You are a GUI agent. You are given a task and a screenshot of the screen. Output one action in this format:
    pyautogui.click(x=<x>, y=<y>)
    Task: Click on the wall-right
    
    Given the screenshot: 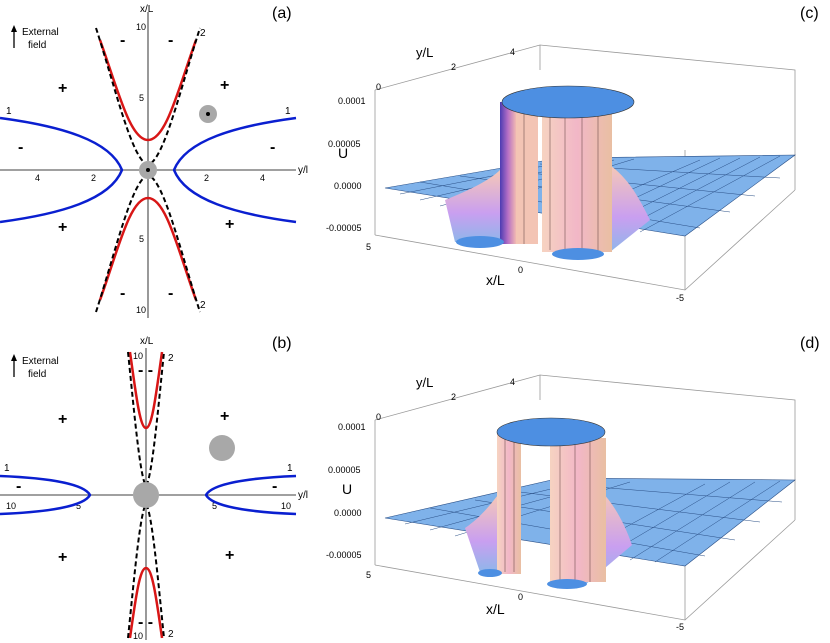 What is the action you would take?
    pyautogui.click(x=577, y=180)
    